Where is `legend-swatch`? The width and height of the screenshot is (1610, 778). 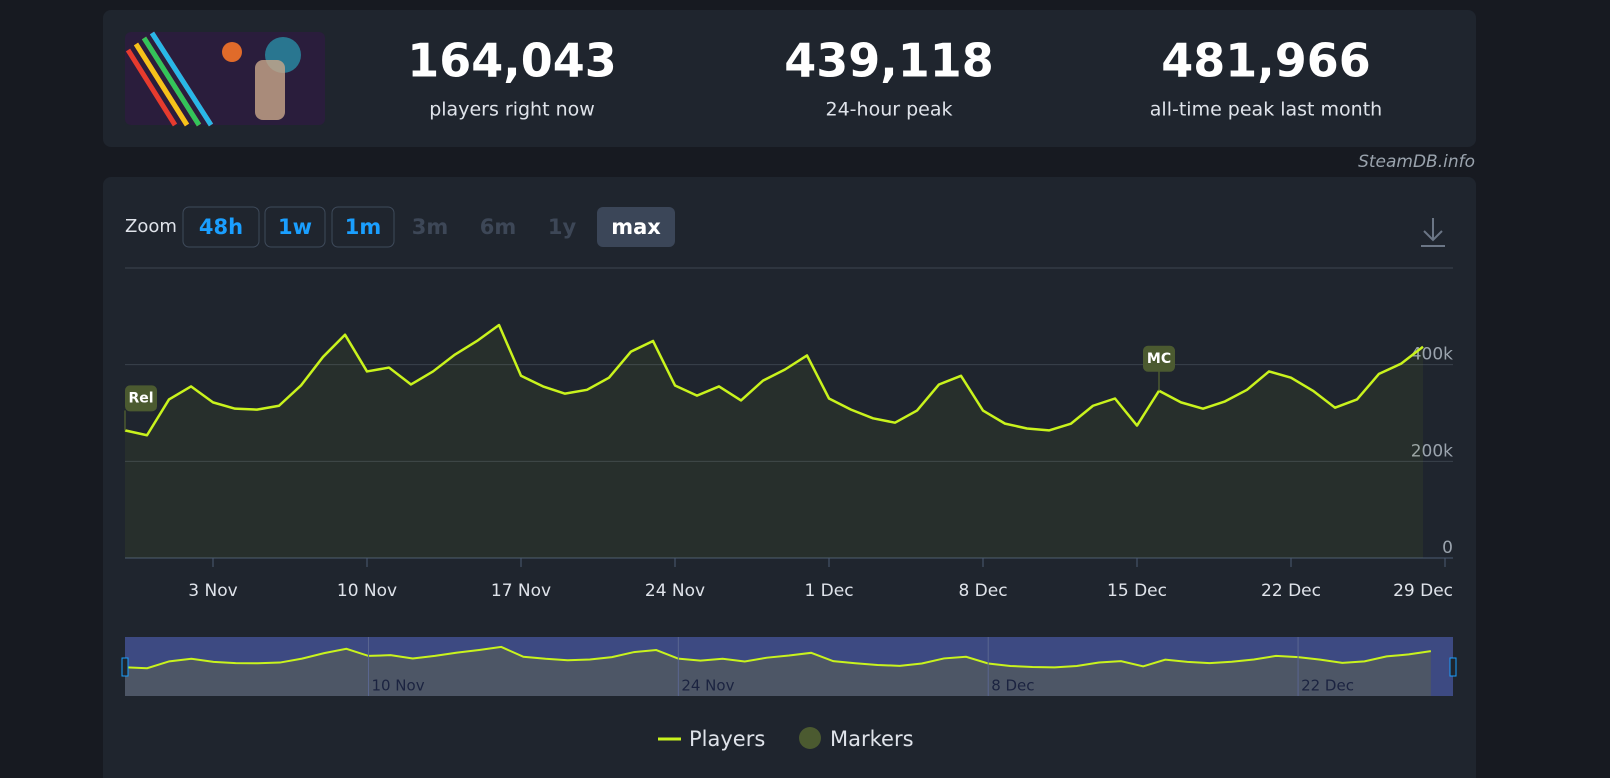 legend-swatch is located at coordinates (810, 738).